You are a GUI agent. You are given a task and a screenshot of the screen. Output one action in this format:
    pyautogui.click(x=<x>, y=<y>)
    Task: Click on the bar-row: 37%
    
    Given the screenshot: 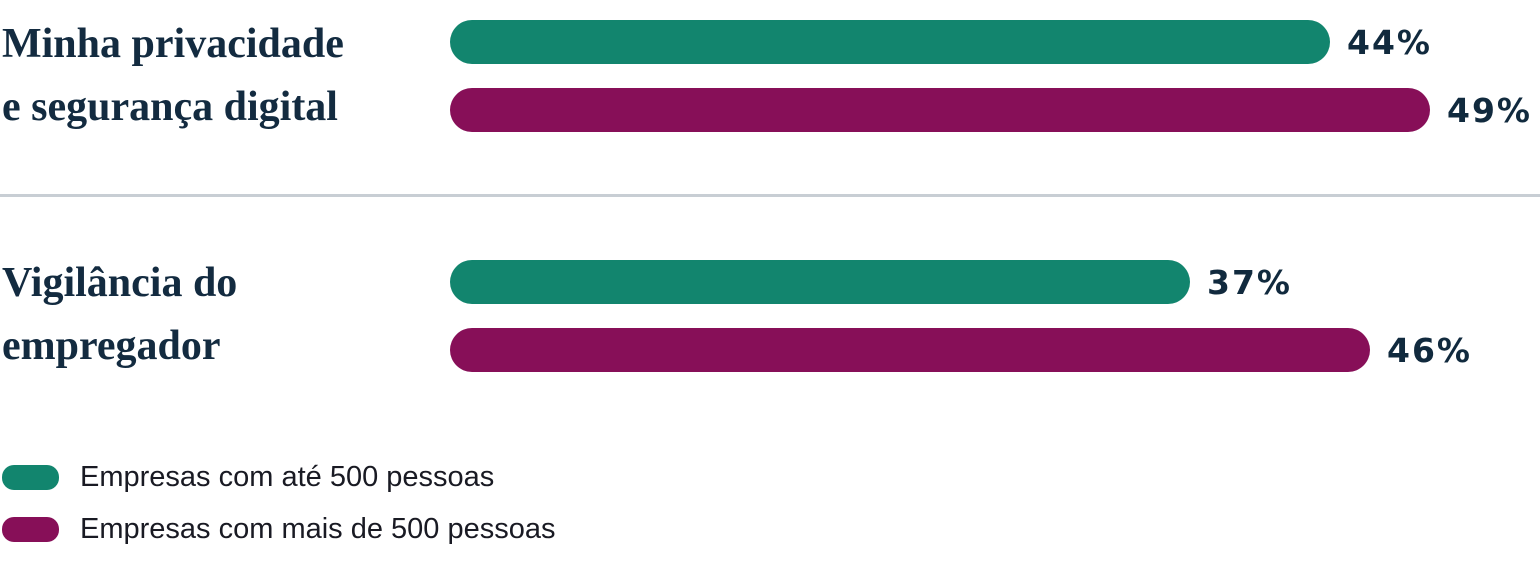 What is the action you would take?
    pyautogui.click(x=871, y=282)
    